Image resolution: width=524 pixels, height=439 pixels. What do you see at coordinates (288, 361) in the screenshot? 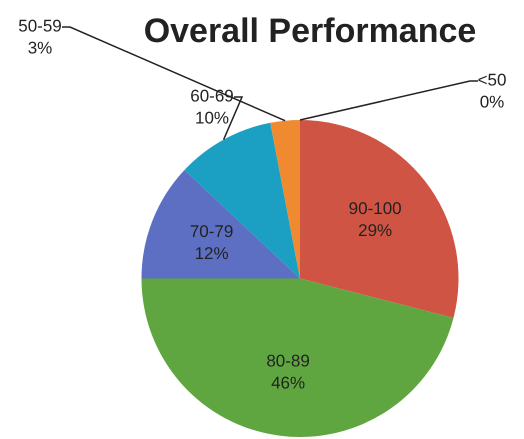
I see `slice-label: 80-89` at bounding box center [288, 361].